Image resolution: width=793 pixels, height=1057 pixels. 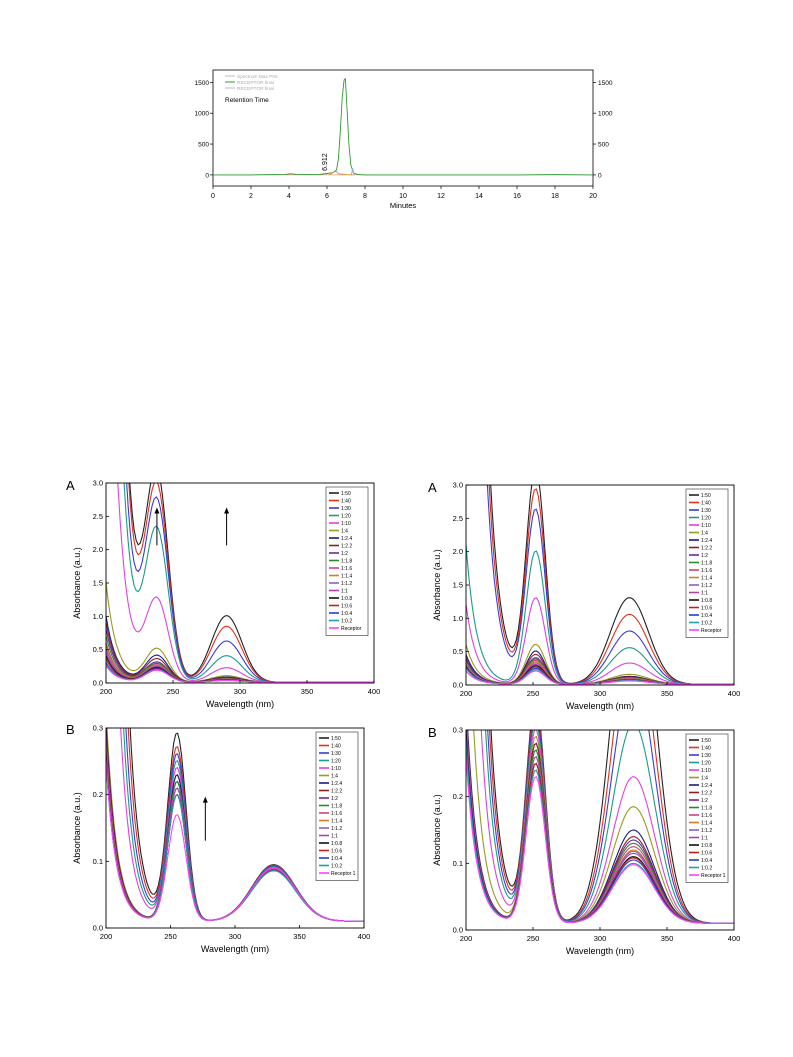 What do you see at coordinates (170, 936) in the screenshot?
I see `x-tick-label: 250` at bounding box center [170, 936].